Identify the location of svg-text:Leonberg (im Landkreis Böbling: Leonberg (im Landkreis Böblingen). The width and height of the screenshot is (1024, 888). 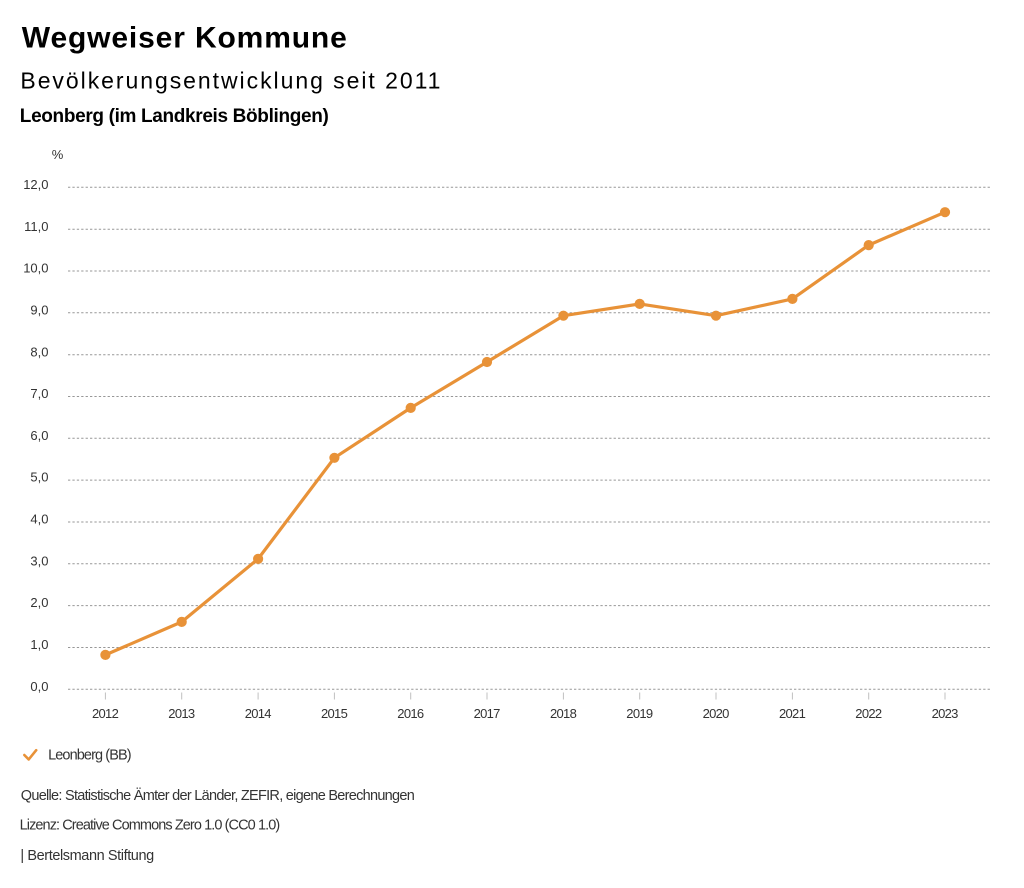
(174, 116).